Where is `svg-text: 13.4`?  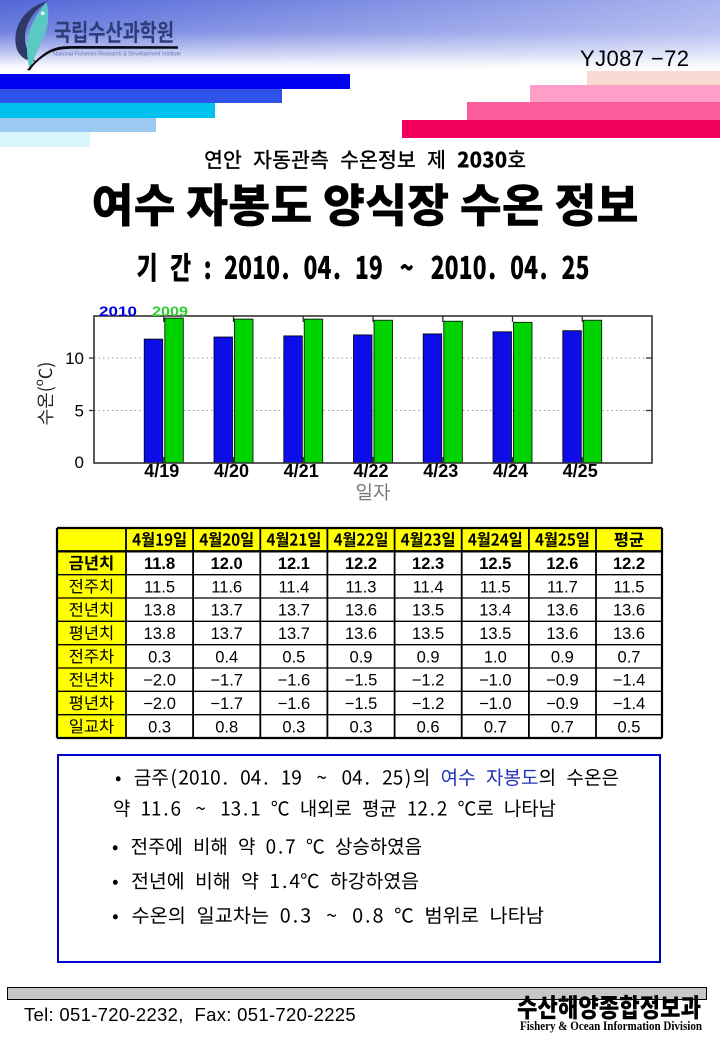 svg-text: 13.4 is located at coordinates (495, 611).